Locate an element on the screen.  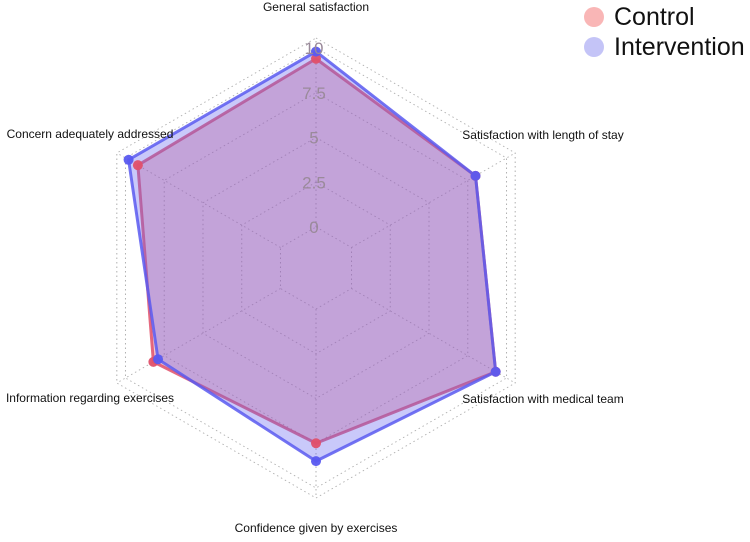
legend-label-control: Control is located at coordinates (654, 17).